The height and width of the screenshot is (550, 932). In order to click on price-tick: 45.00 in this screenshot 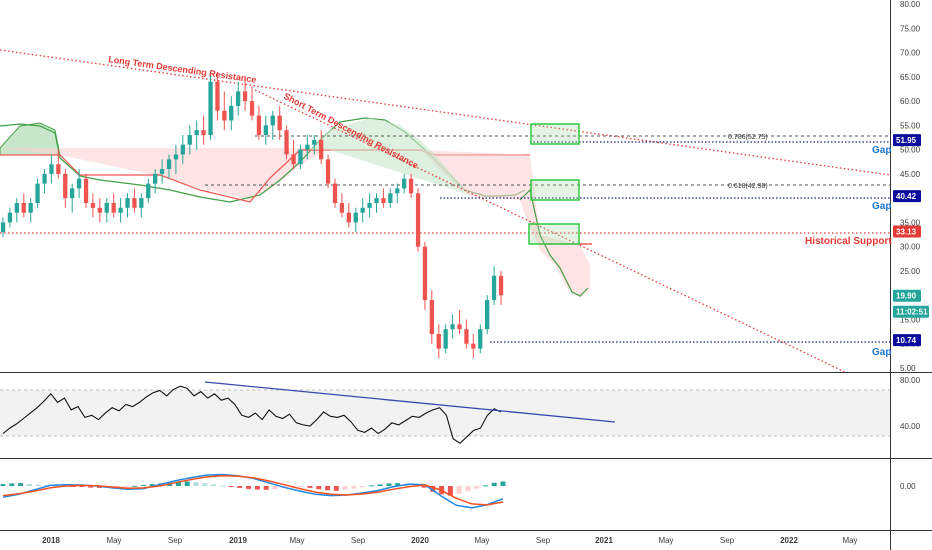, I will do `click(910, 174)`.